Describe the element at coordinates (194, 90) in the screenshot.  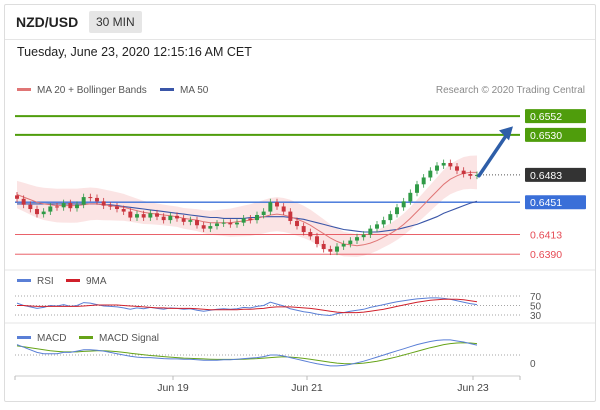
I see `ma50-legend-label: MA 50` at that location.